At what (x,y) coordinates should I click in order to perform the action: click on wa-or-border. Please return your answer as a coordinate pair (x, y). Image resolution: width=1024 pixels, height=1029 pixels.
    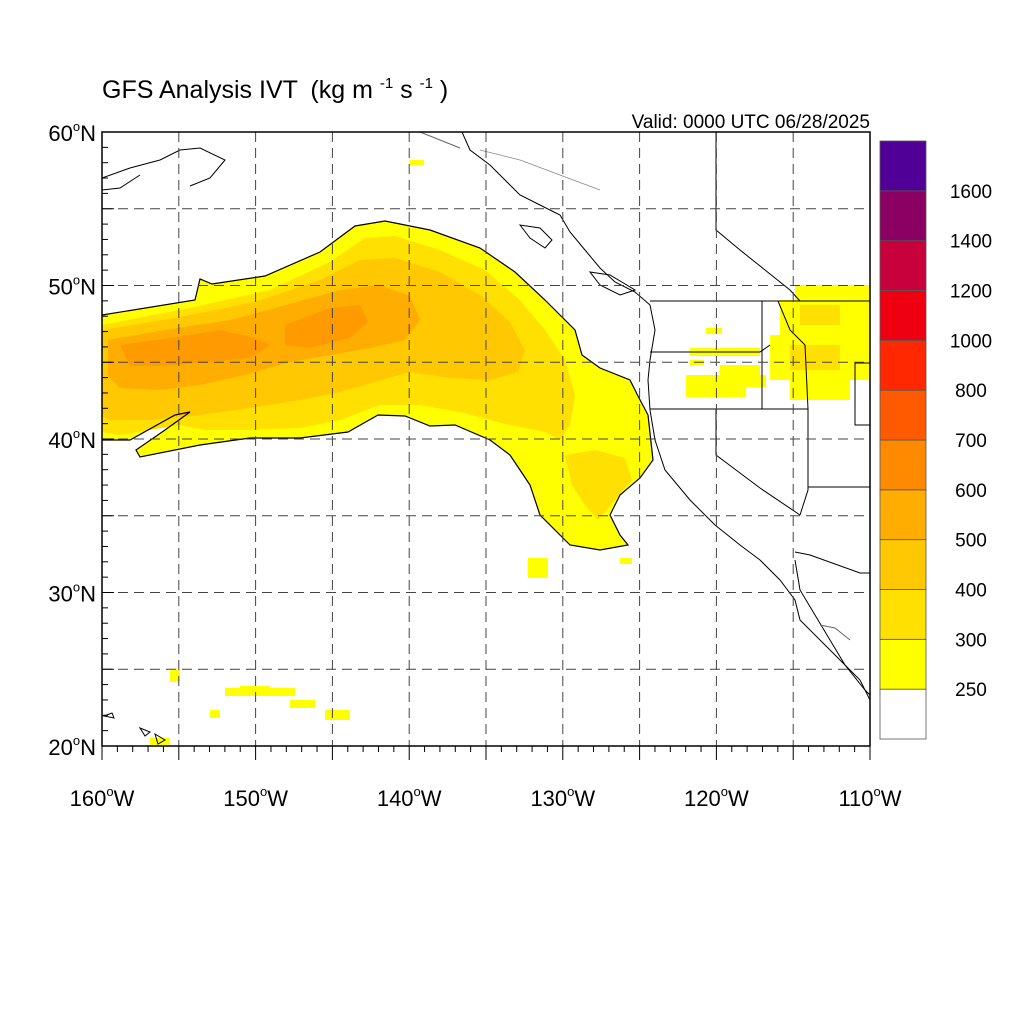
    Looking at the image, I should click on (710, 348).